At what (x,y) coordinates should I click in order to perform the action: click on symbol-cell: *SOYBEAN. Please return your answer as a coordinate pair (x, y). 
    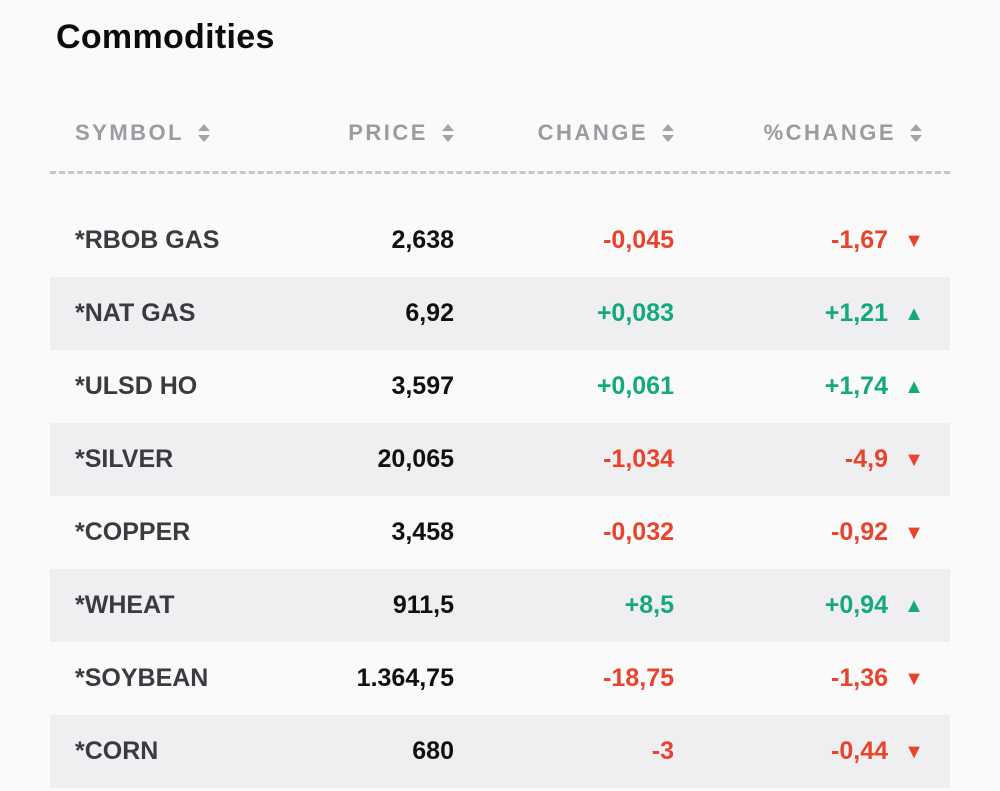
    Looking at the image, I should click on (142, 678).